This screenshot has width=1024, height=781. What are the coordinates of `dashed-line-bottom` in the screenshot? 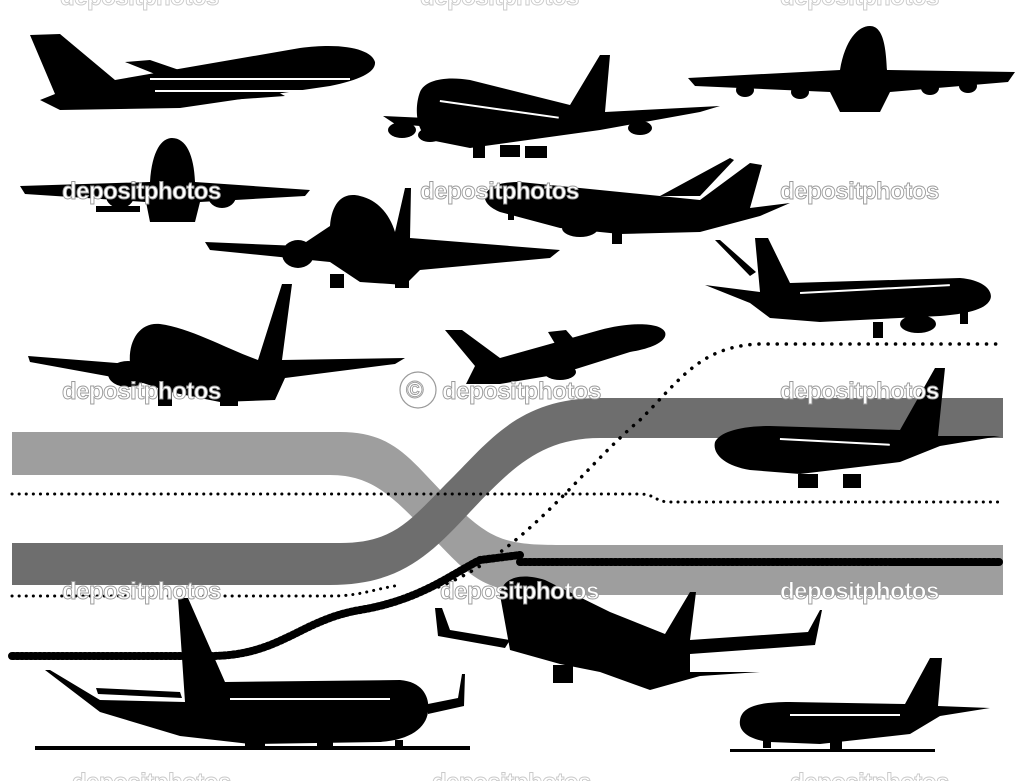 It's located at (266, 605).